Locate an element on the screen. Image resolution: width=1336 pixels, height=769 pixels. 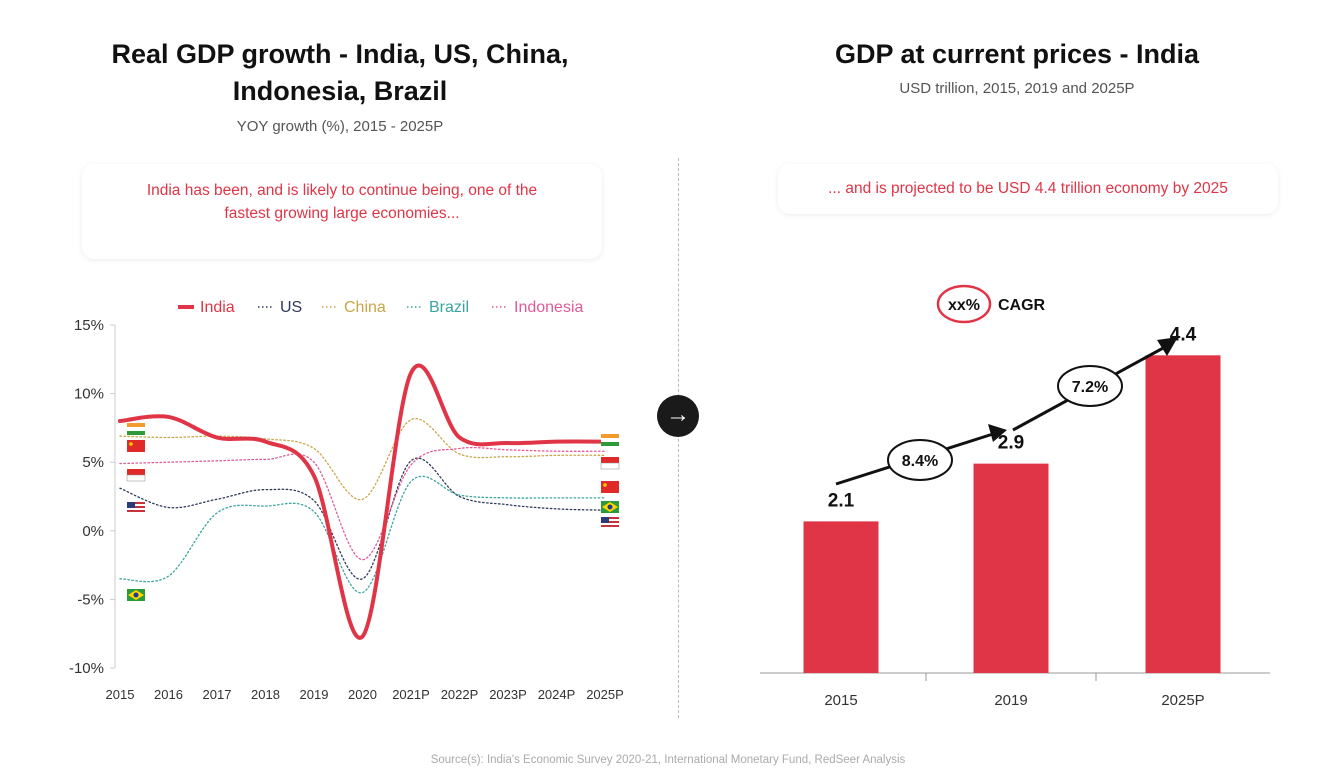
series-line-us is located at coordinates (362, 518).